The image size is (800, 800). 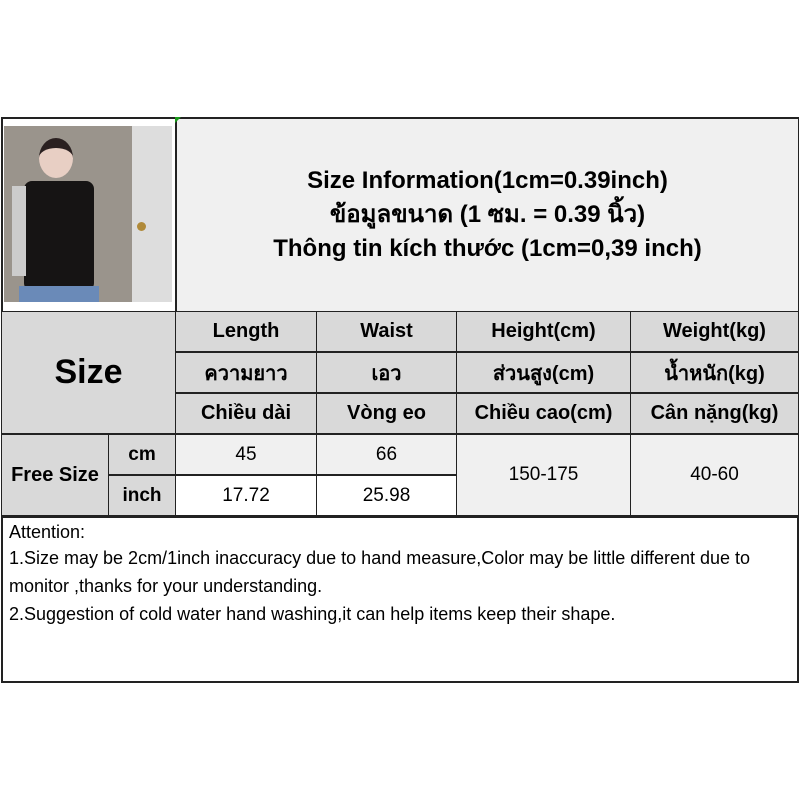 What do you see at coordinates (56, 158) in the screenshot?
I see `model-head` at bounding box center [56, 158].